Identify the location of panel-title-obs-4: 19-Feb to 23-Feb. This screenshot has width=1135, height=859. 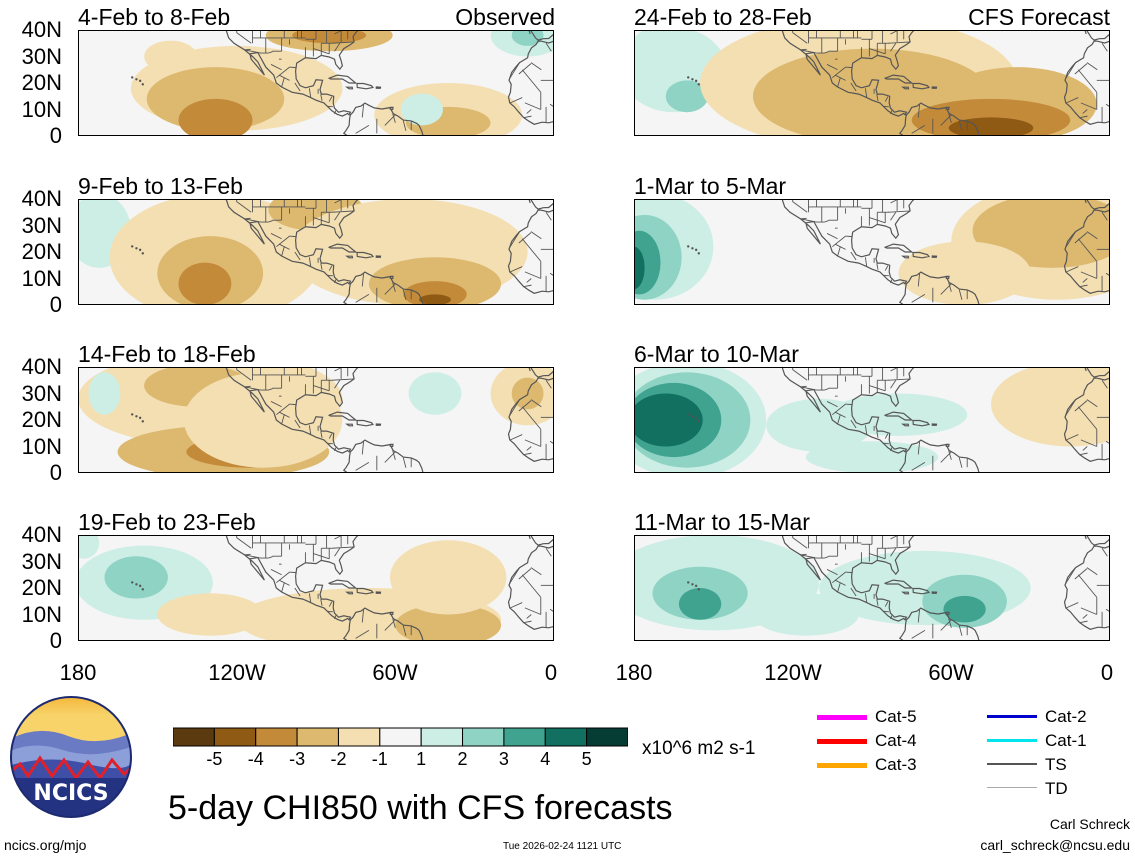
(167, 522).